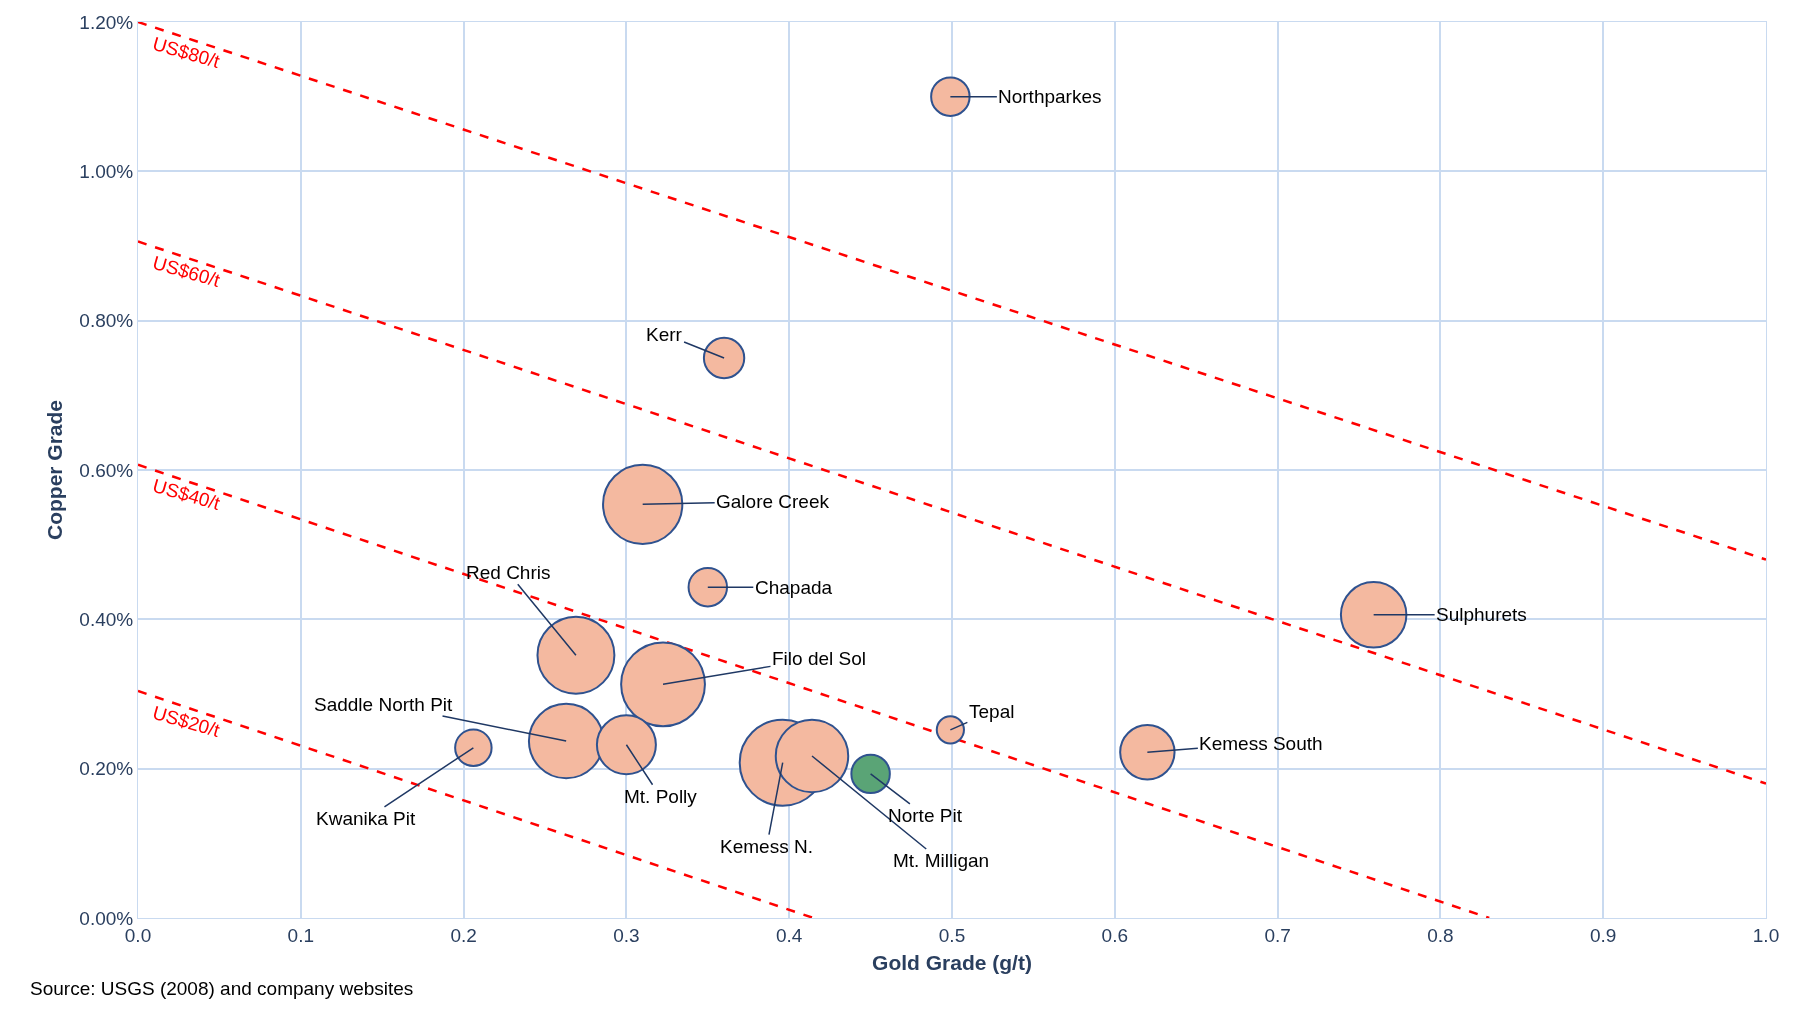  What do you see at coordinates (186, 52) in the screenshot?
I see `text: US$80/t` at bounding box center [186, 52].